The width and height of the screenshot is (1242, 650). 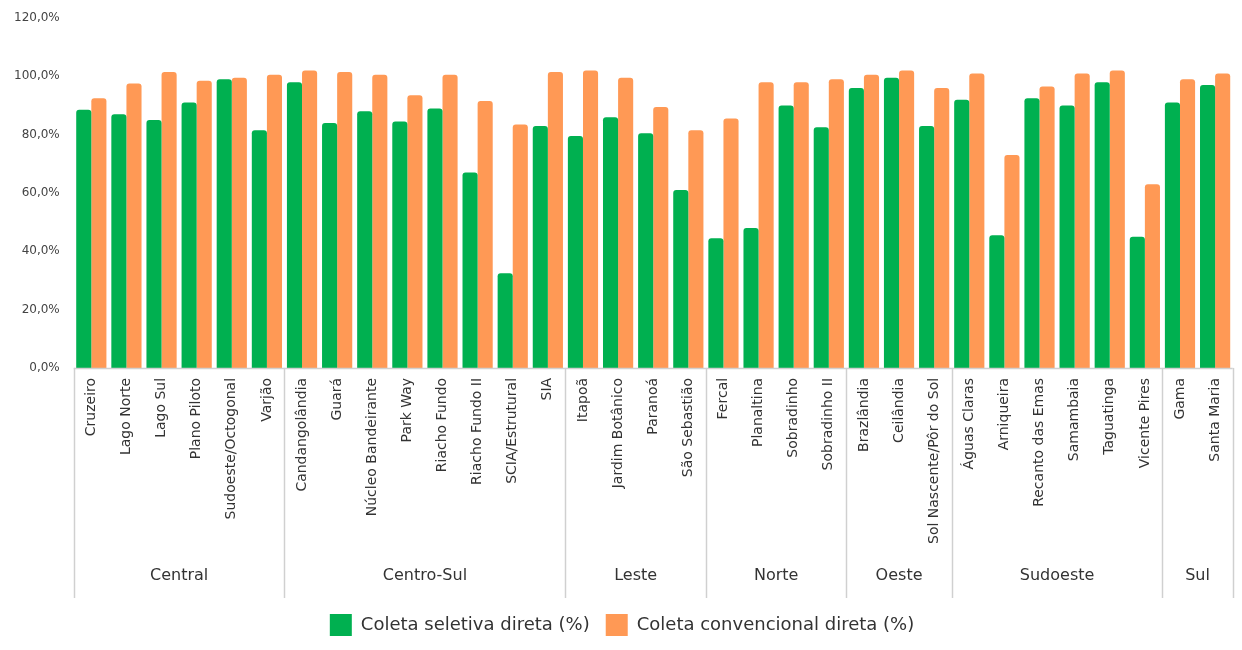 I want to click on x-tick-label: Núcleo Bandeirante, so click(x=370, y=447).